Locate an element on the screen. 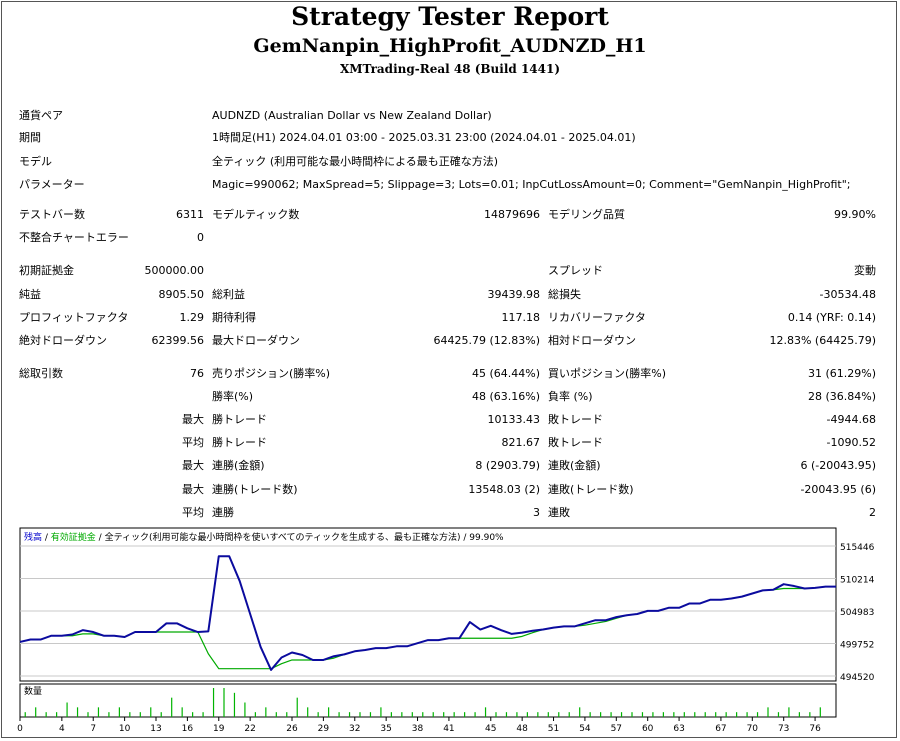 The width and height of the screenshot is (900, 741). legend-equity: 有効証拠金 is located at coordinates (73, 537).